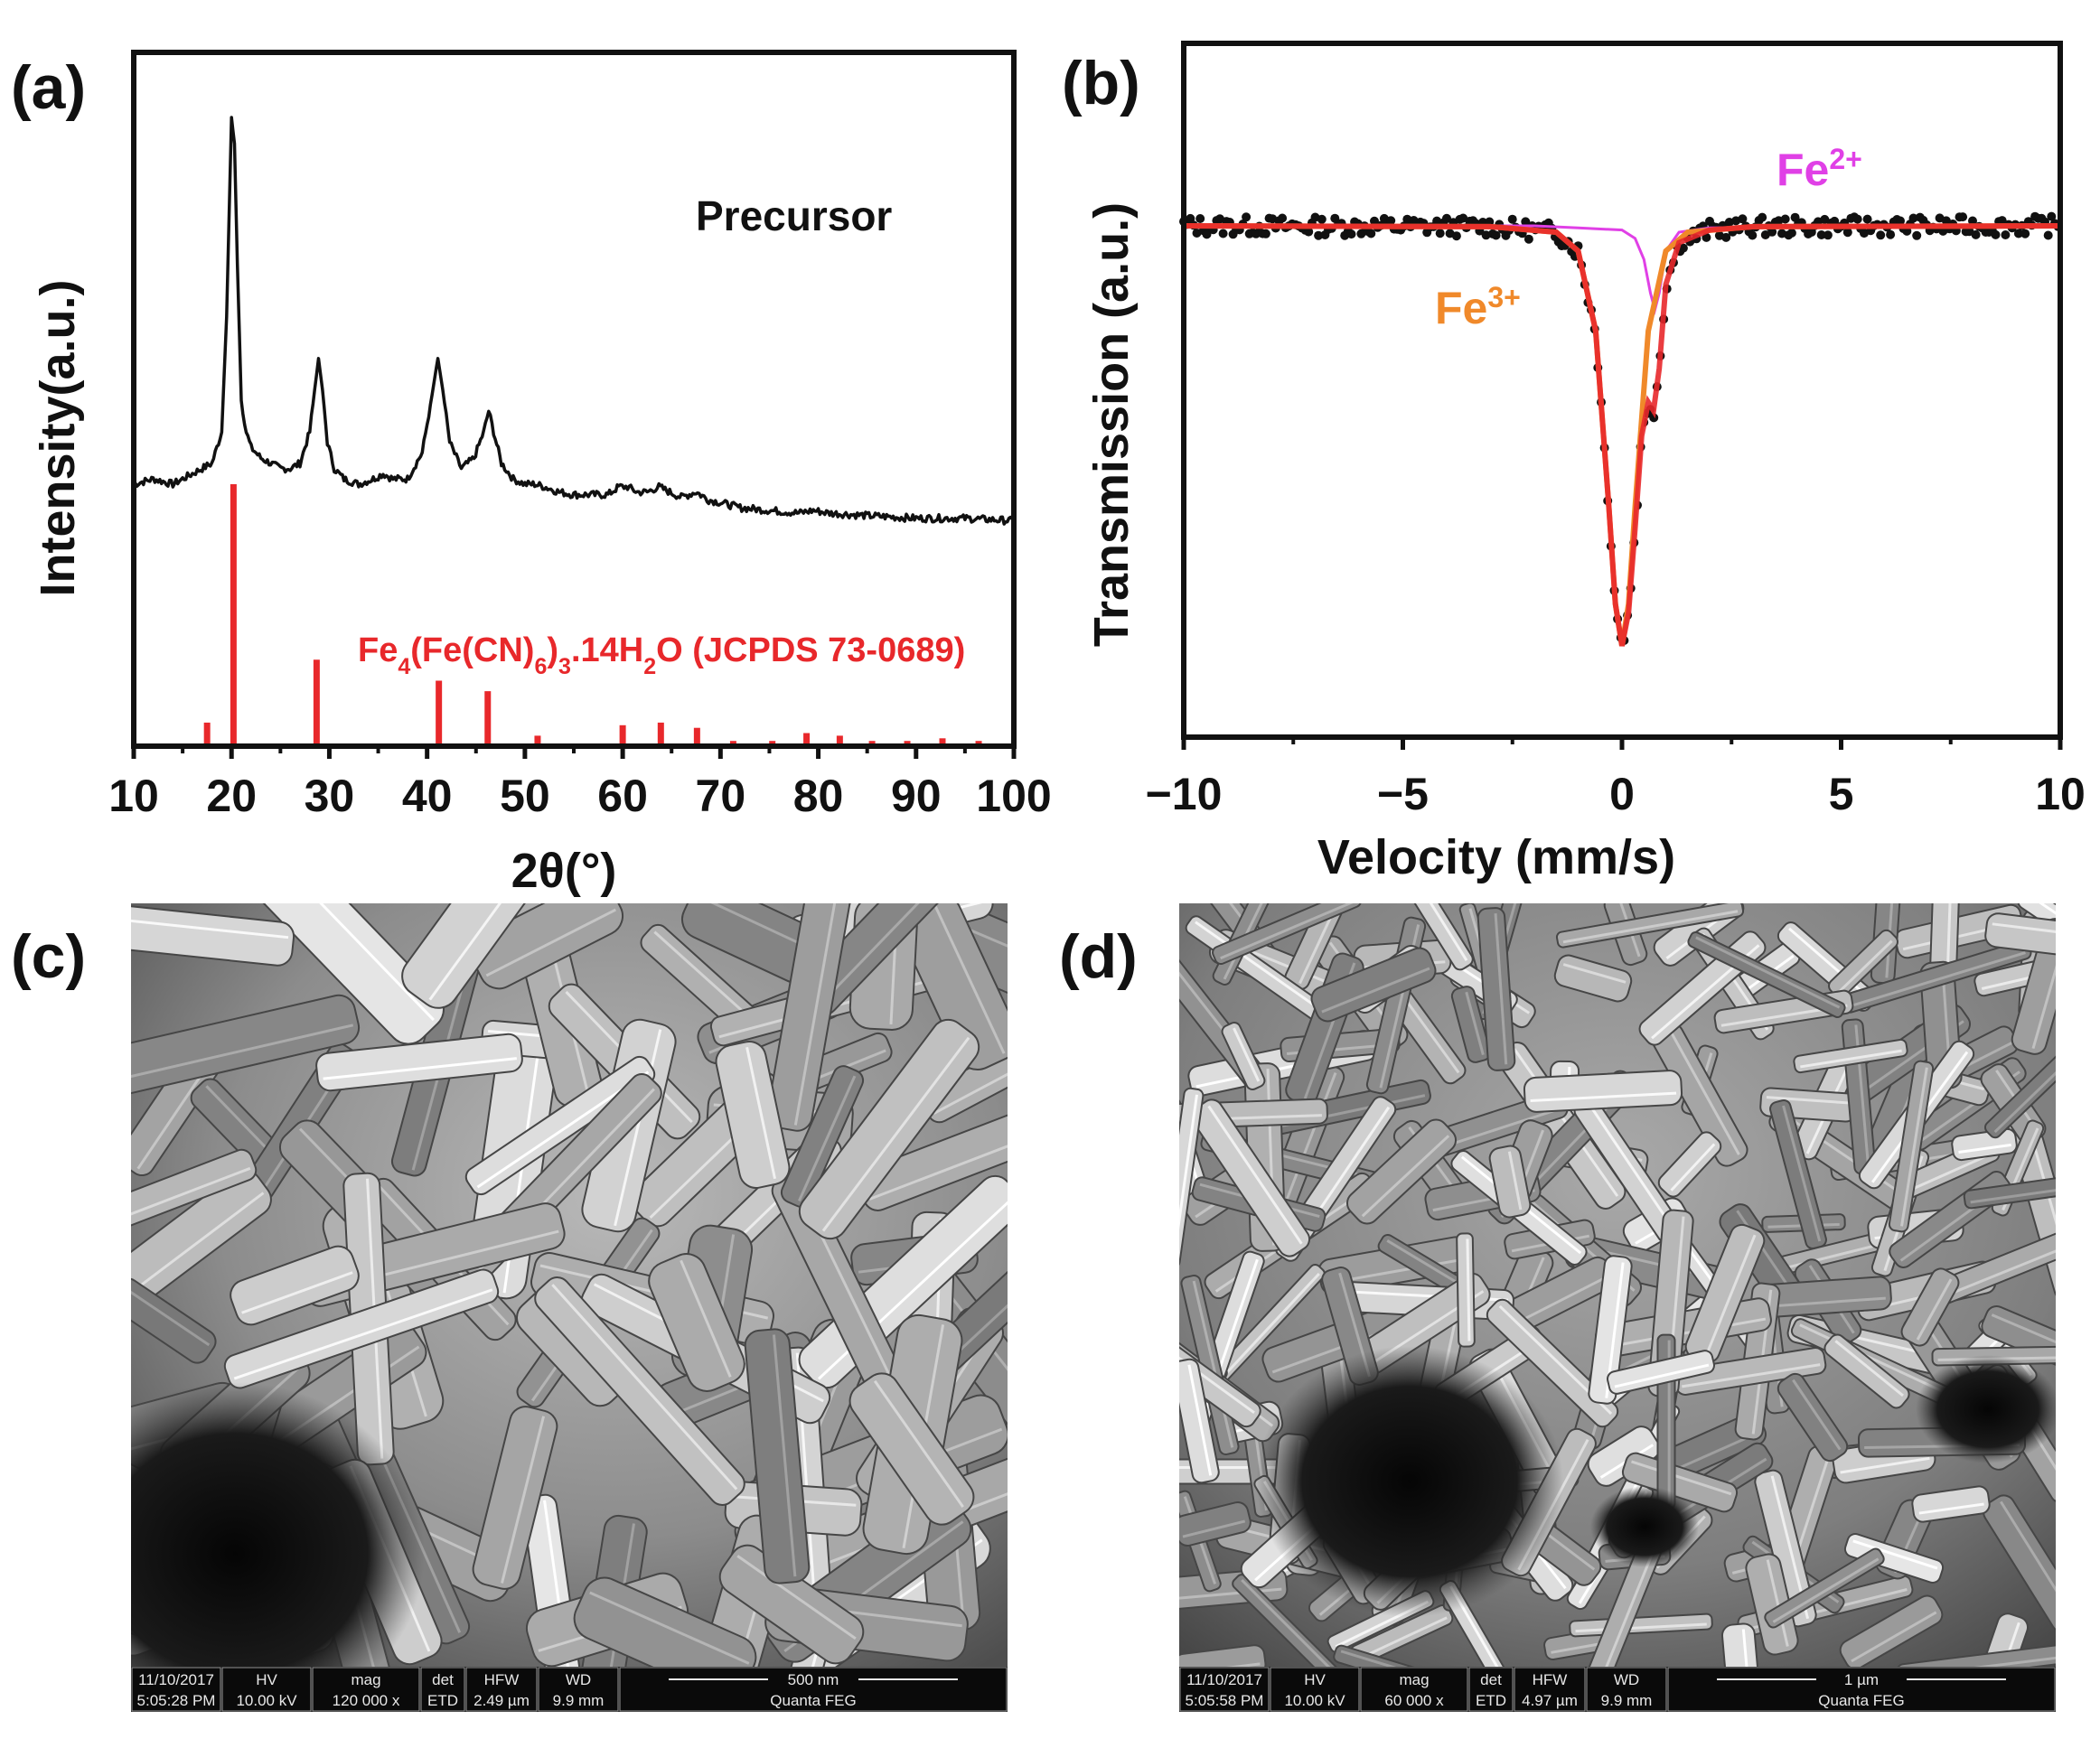  Describe the element at coordinates (813, 1700) in the screenshot. I see `instrument-label: Quanta FEG` at that location.